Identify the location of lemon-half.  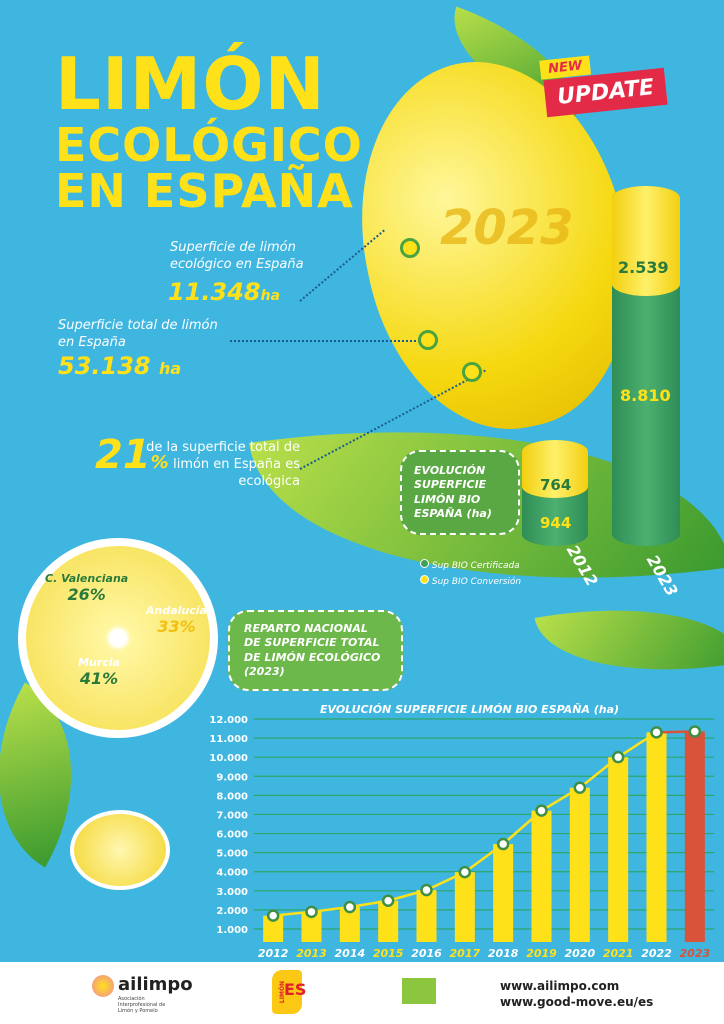
(120, 850).